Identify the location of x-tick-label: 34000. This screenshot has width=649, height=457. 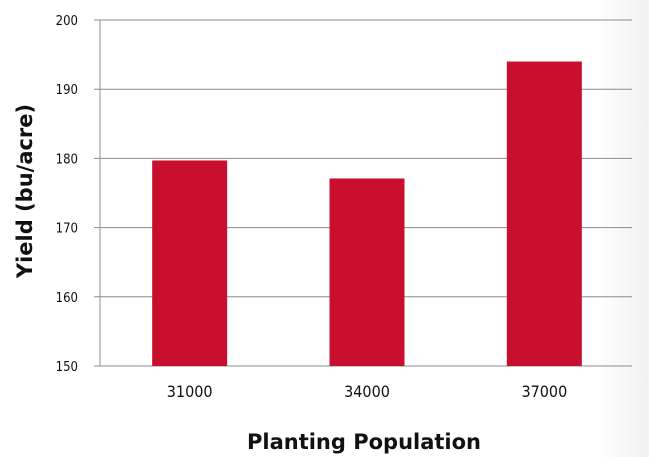
(367, 391).